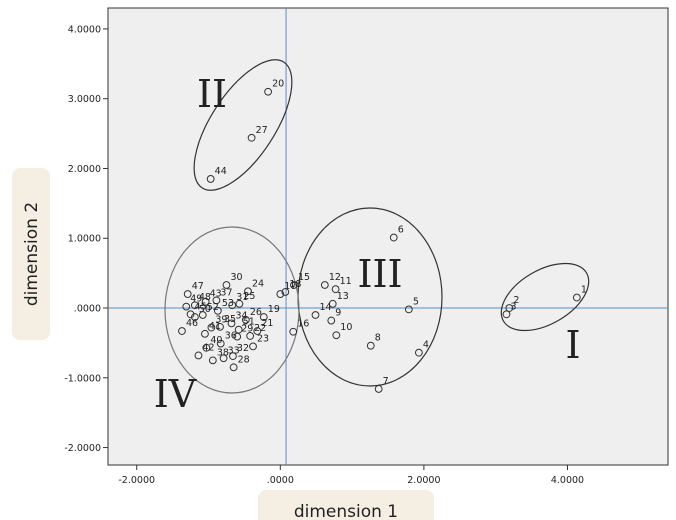 The image size is (676, 520). Describe the element at coordinates (338, 313) in the screenshot. I see `point-label-9: 9` at that location.